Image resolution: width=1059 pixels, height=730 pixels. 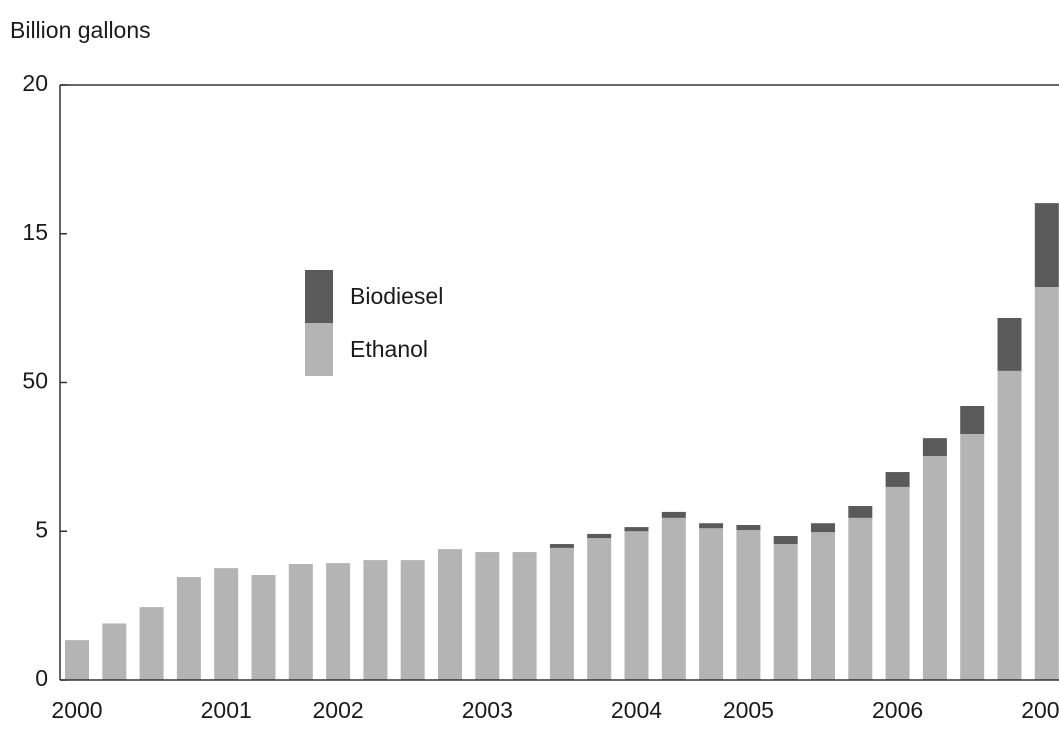 What do you see at coordinates (389, 349) in the screenshot?
I see `legend-label: Ethanol` at bounding box center [389, 349].